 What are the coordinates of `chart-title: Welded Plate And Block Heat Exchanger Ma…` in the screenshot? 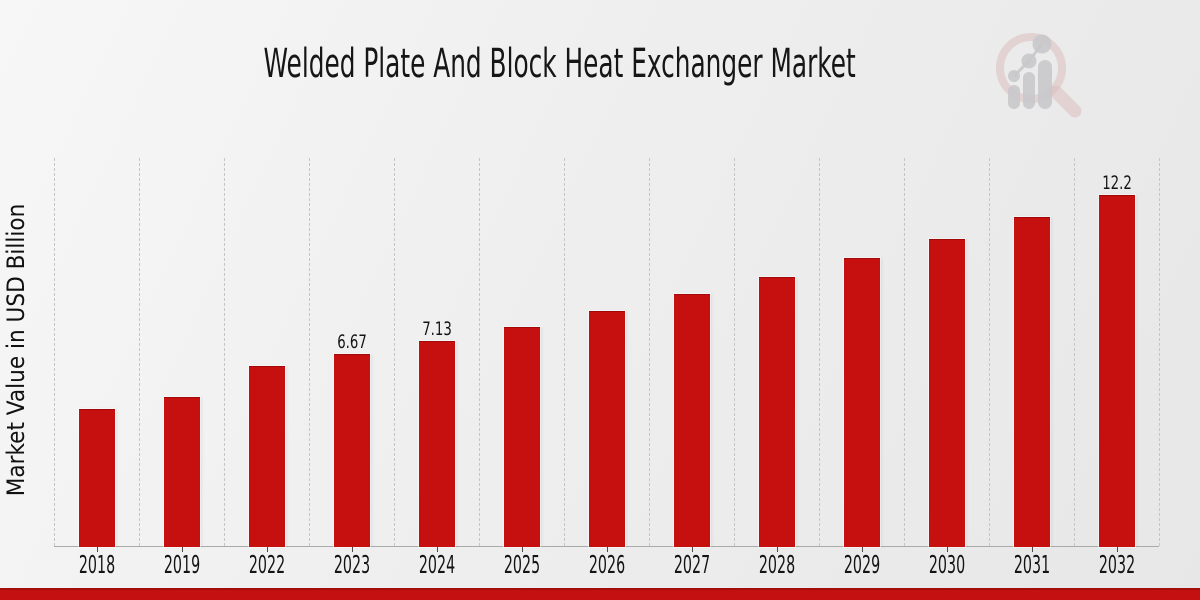 It's located at (560, 64).